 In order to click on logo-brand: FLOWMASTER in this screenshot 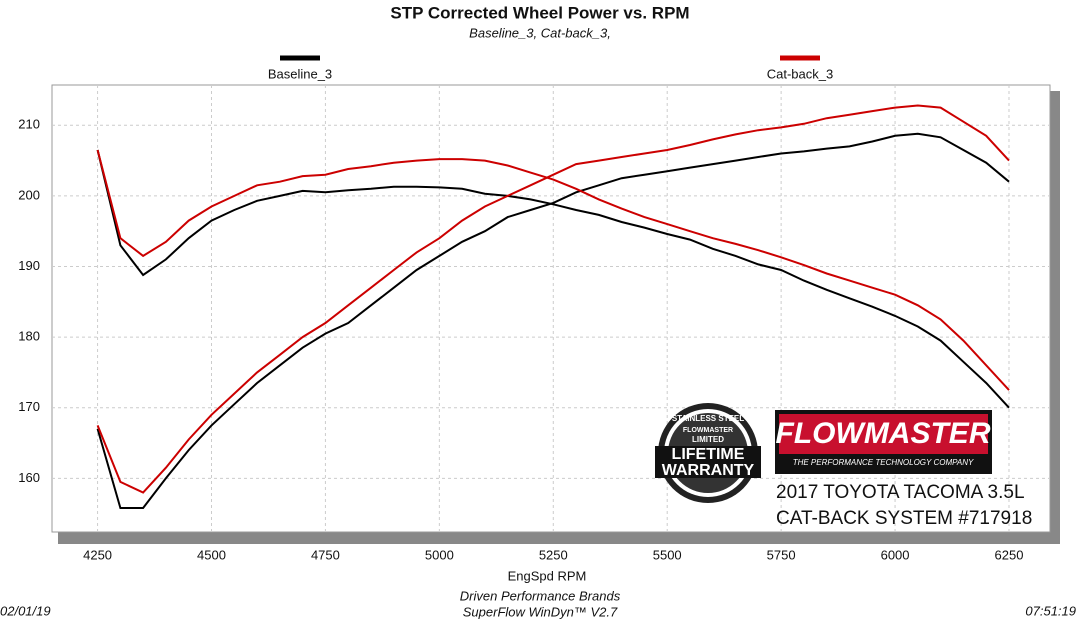, I will do `click(883, 433)`.